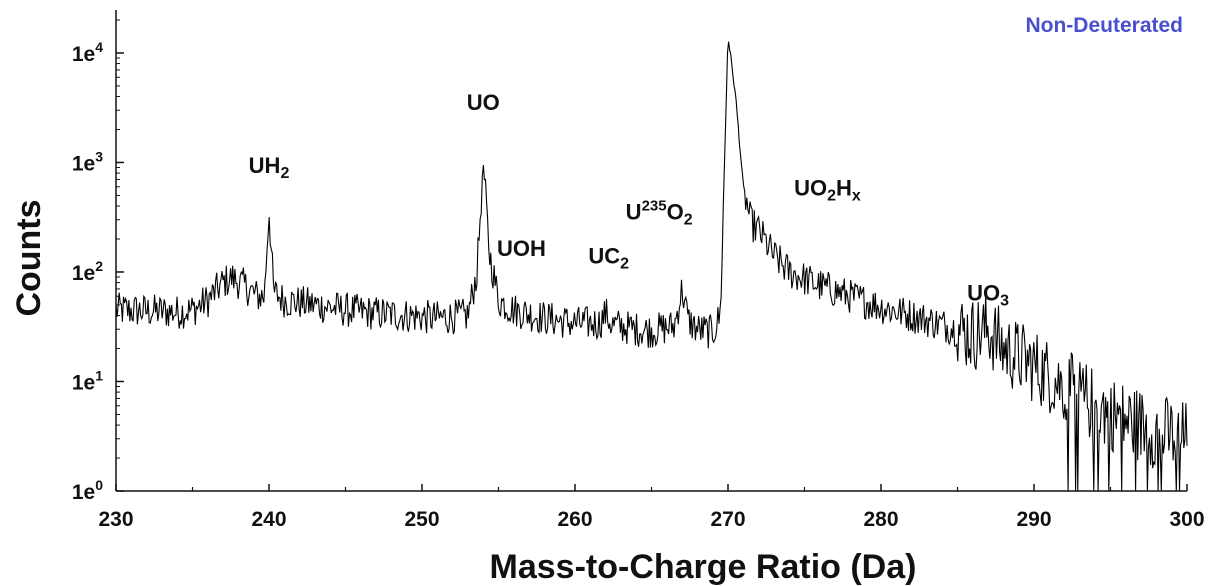 This screenshot has height=586, width=1214. I want to click on x-tick-label-280: 280, so click(880, 519).